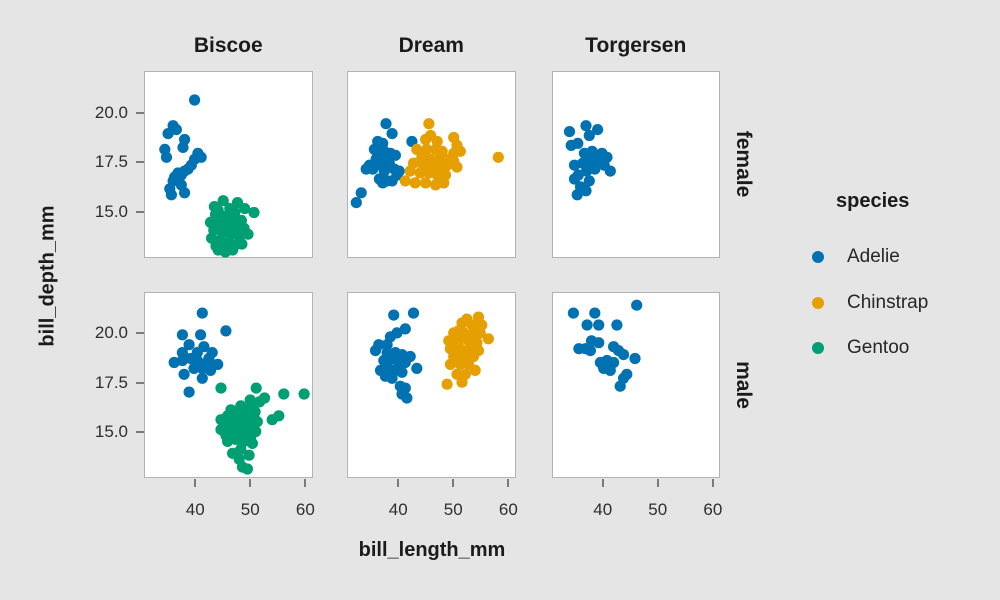  I want to click on legend-label-chinstrap: Chinstrap, so click(888, 302).